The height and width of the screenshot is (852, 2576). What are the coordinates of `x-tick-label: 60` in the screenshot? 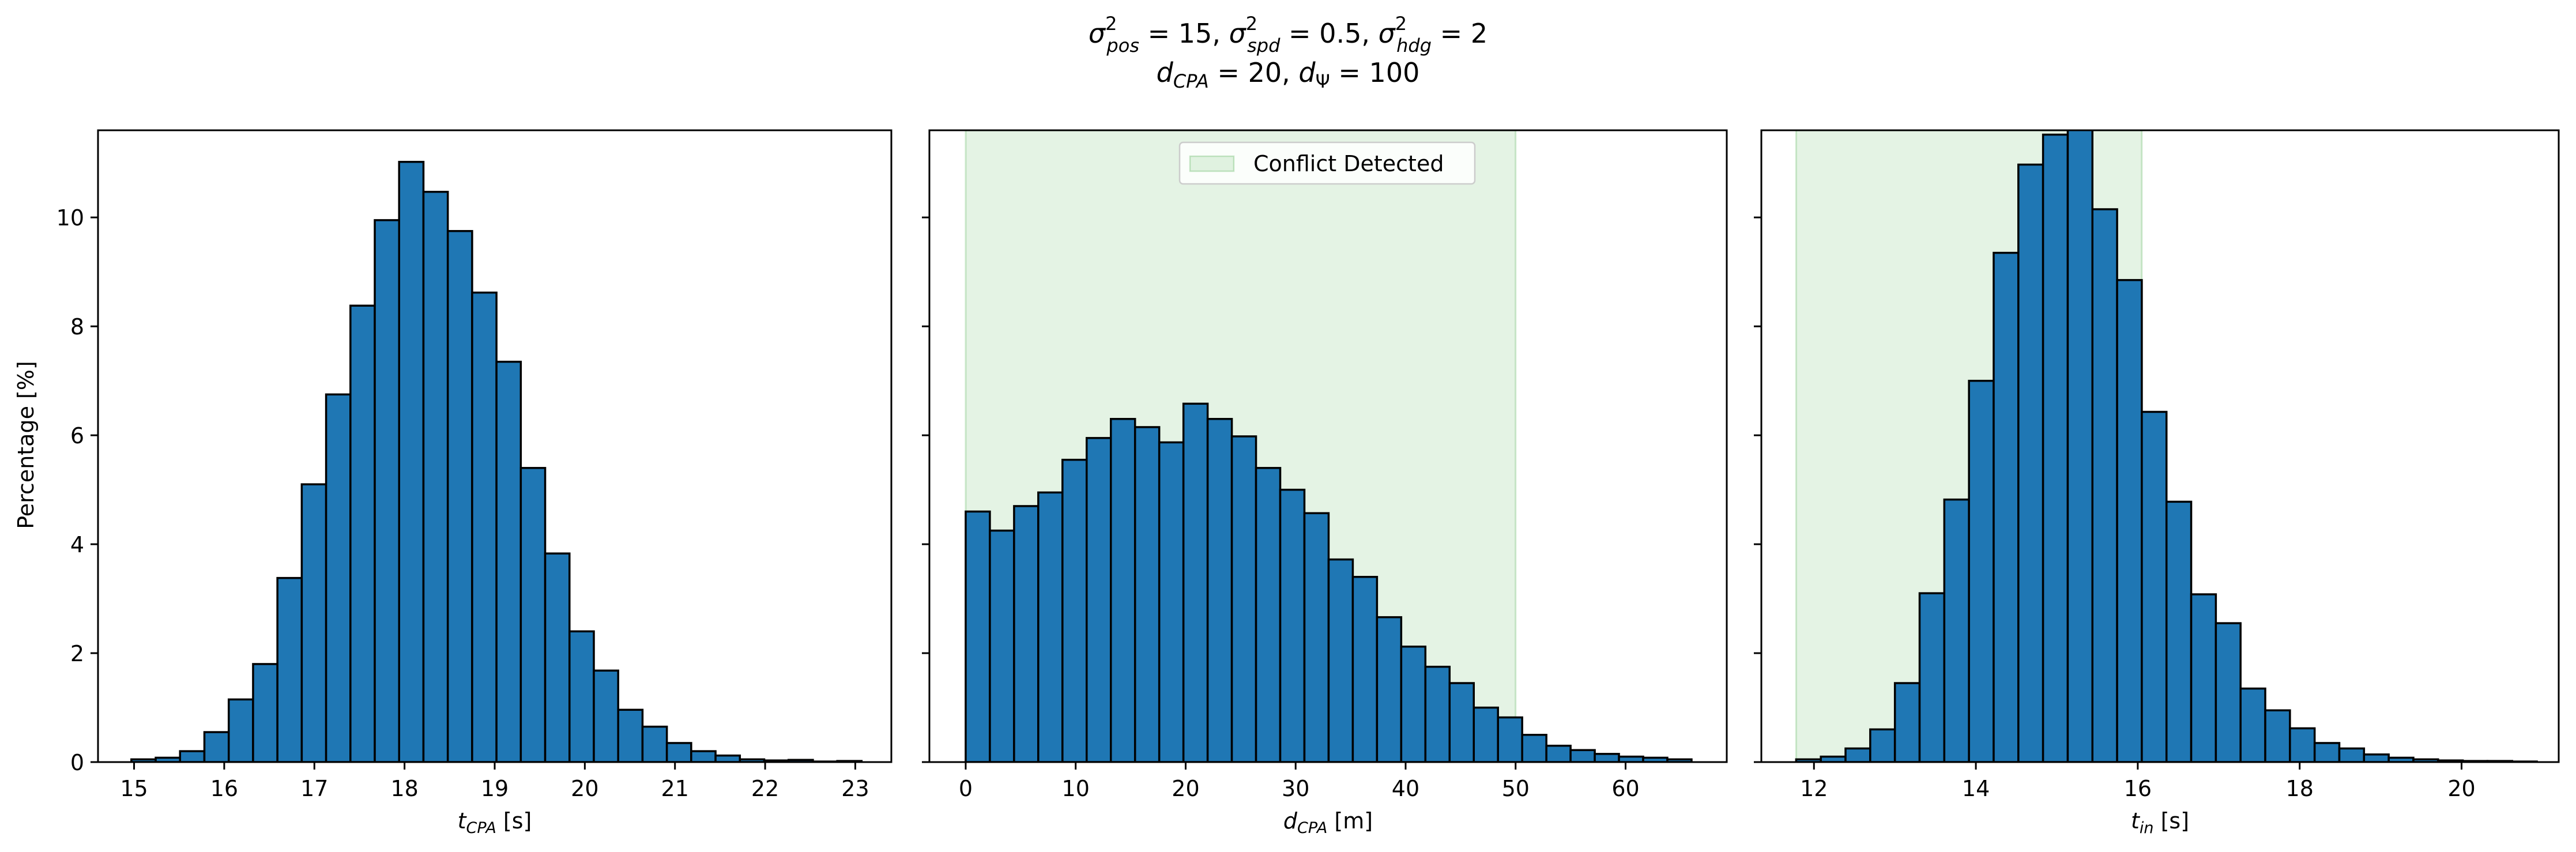 It's located at (1625, 789).